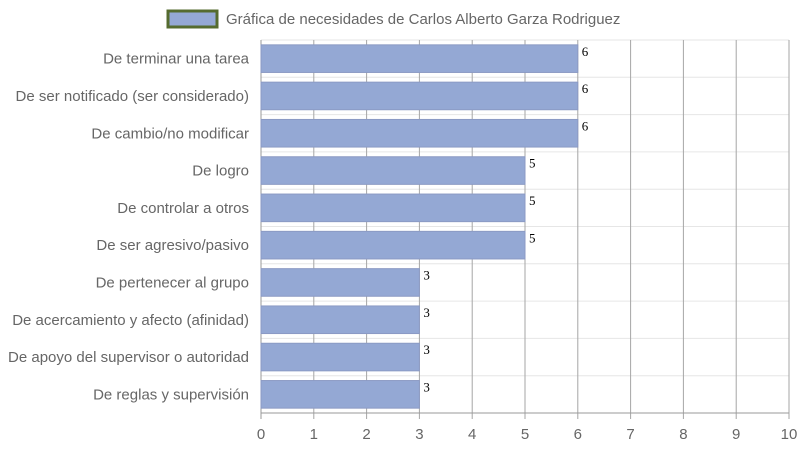  Describe the element at coordinates (314, 434) in the screenshot. I see `x-tick-label: 1` at that location.